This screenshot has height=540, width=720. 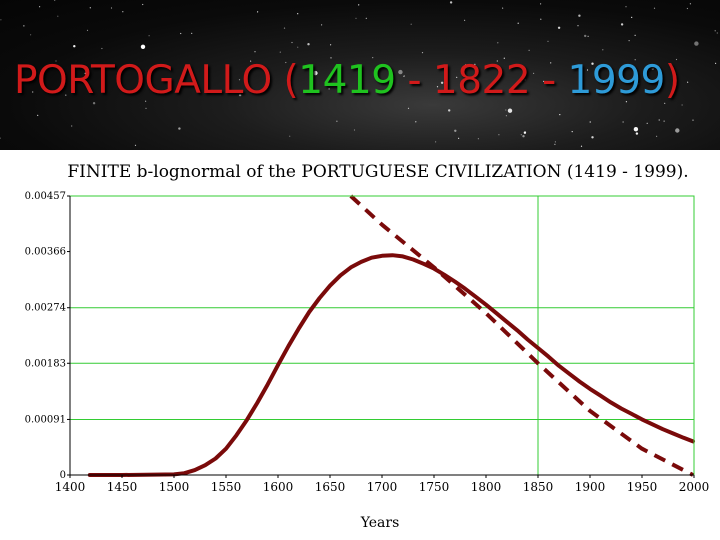 What do you see at coordinates (45, 308) in the screenshot?
I see `y-tick-label: 0.00274` at bounding box center [45, 308].